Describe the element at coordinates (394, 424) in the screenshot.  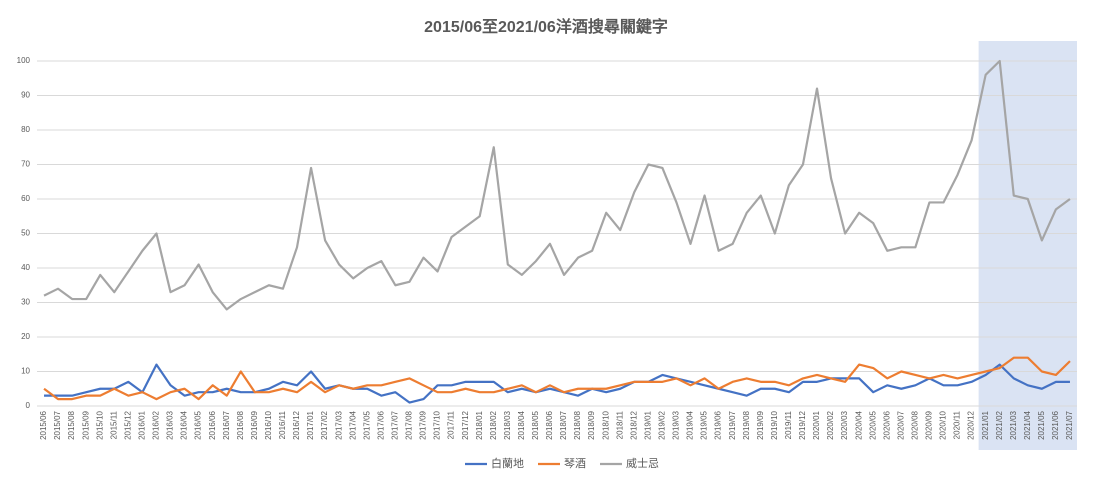
I see `x-tick-label: 2017/07` at that location.